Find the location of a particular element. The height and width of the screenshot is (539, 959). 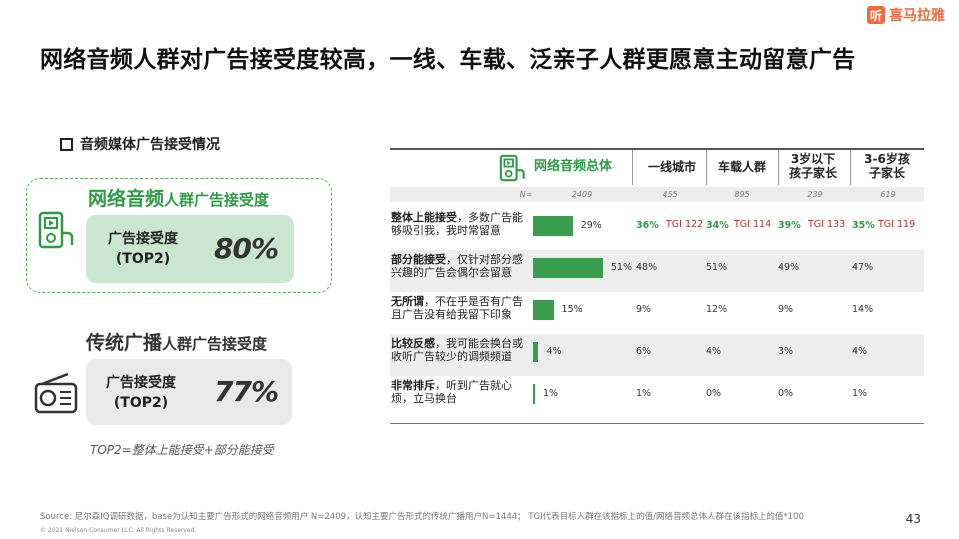

column-header-3to6: 3-6岁孩 子家长 is located at coordinates (887, 166).